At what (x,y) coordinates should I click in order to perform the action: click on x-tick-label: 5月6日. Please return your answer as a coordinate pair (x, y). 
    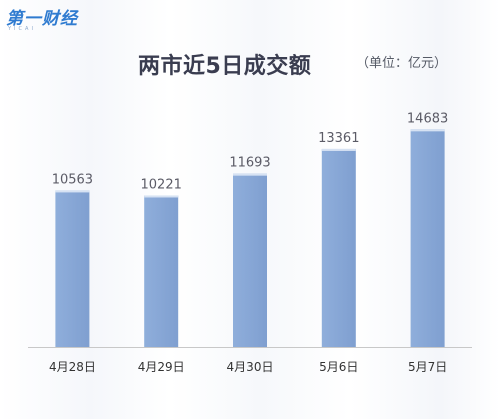
    Looking at the image, I should click on (338, 367).